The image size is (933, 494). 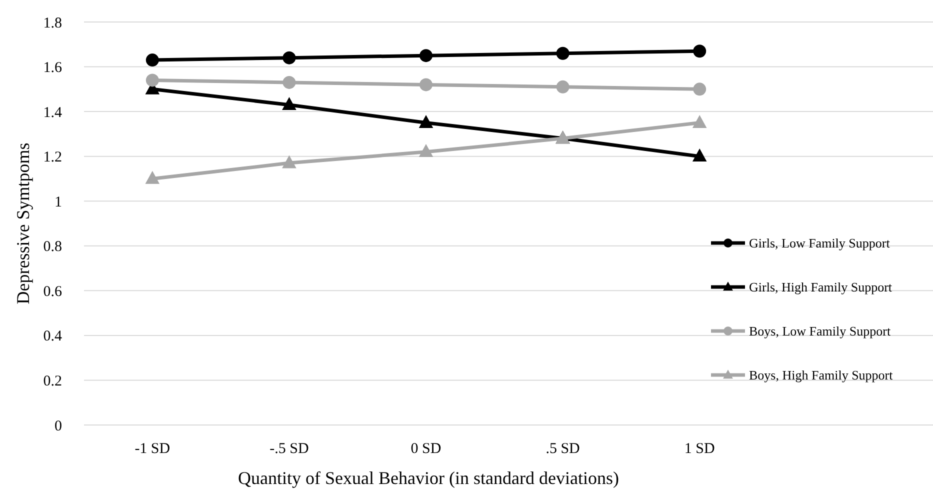 I want to click on legend-label: Boys, Low Family Support, so click(x=820, y=331).